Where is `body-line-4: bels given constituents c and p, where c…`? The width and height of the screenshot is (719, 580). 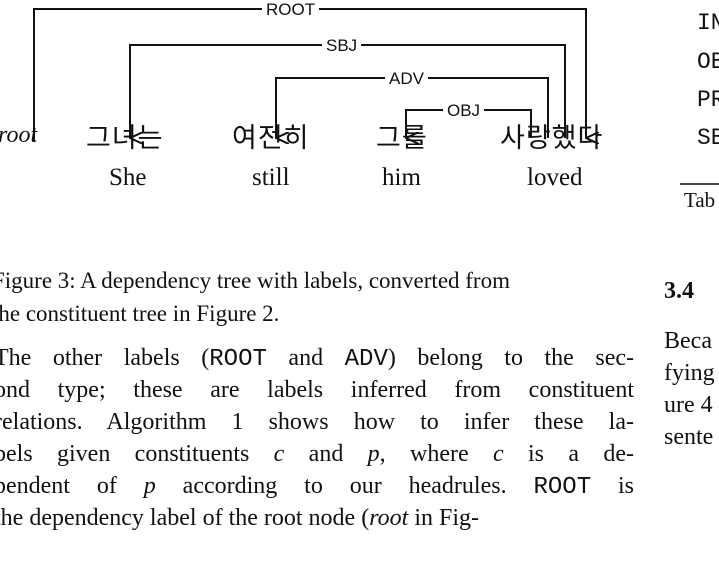
body-line-4: bels given constituents c and p, where c… is located at coordinates (317, 454).